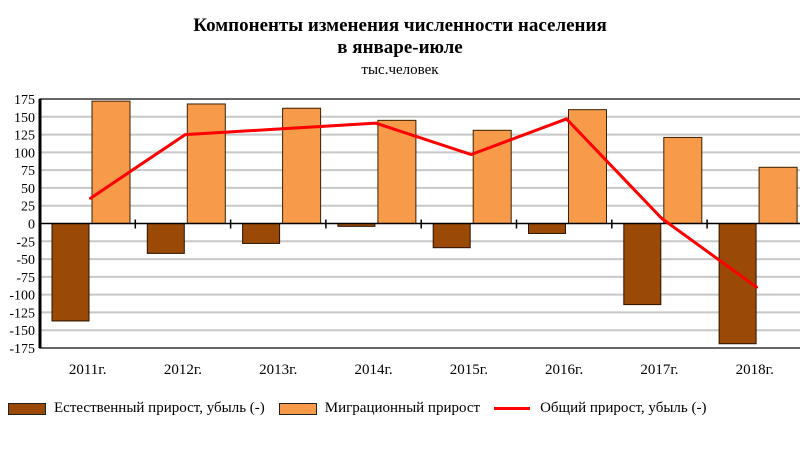  I want to click on legend-label: Миграционный прирост, so click(402, 408).